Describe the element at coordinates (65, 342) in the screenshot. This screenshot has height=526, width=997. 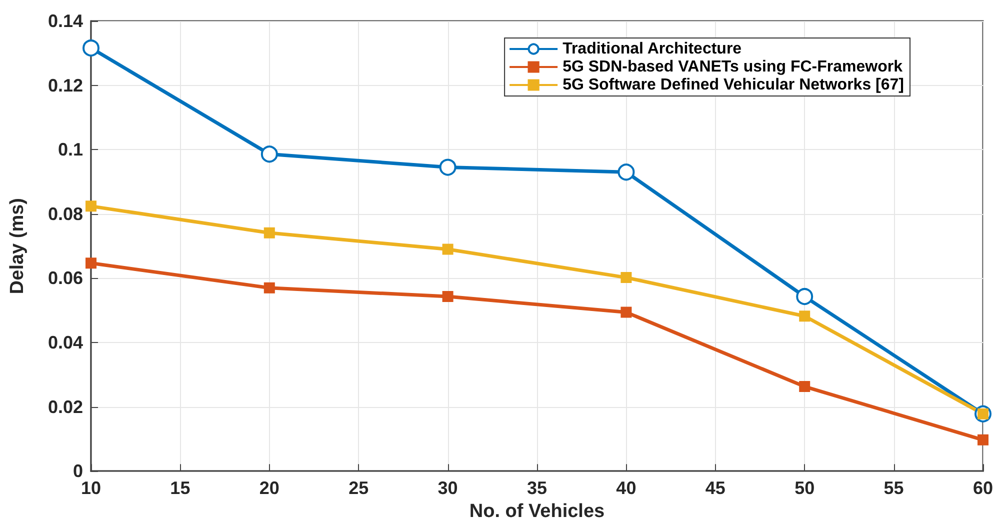
I see `y-tick-label: 0.04` at that location.